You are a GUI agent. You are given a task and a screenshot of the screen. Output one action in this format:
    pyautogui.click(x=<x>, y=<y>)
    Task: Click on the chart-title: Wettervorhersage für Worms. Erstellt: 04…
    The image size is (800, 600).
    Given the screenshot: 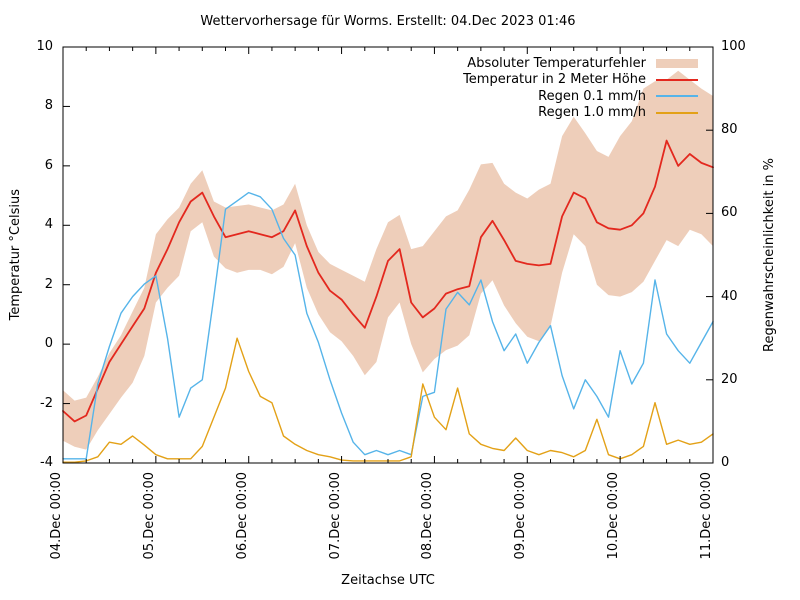 What is the action you would take?
    pyautogui.click(x=388, y=21)
    